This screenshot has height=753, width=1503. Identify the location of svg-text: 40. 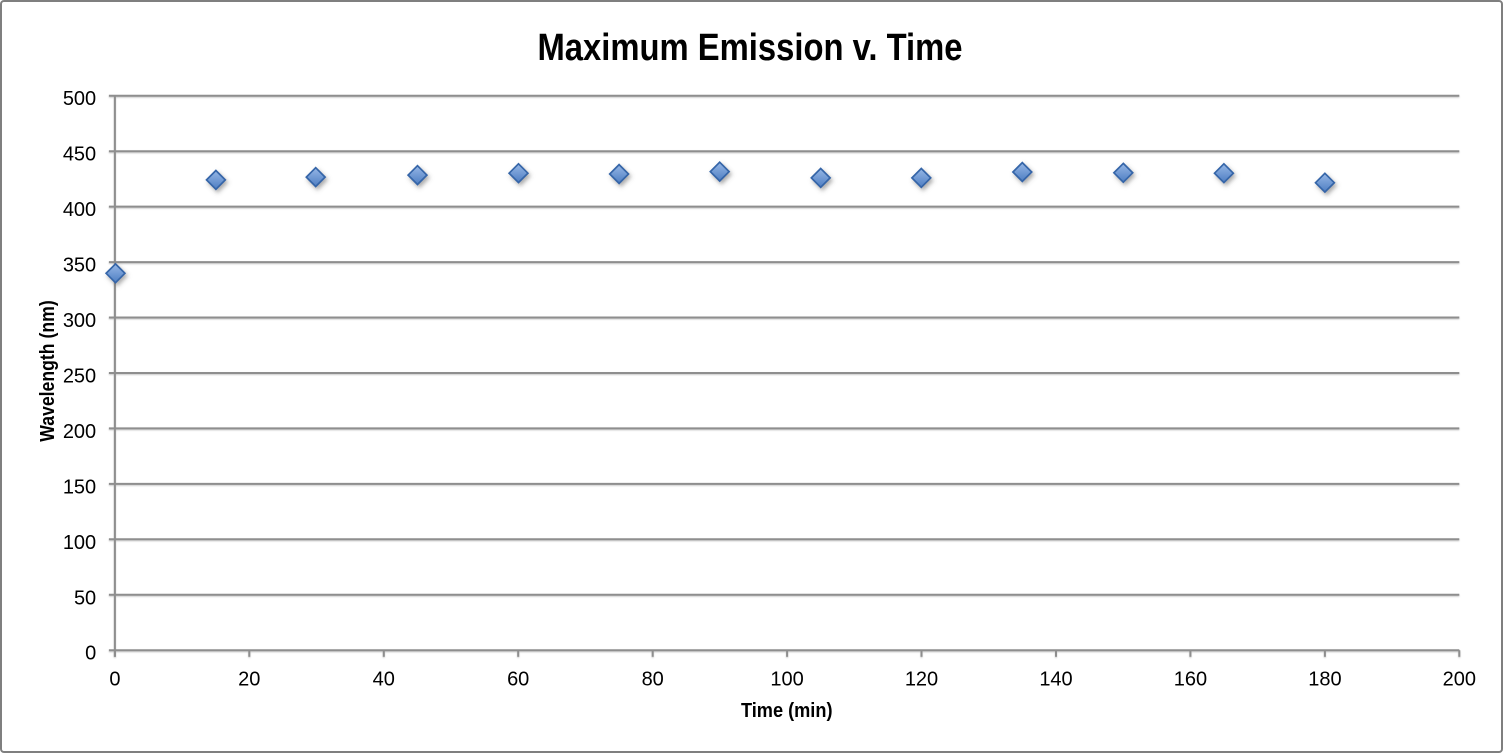
(384, 680).